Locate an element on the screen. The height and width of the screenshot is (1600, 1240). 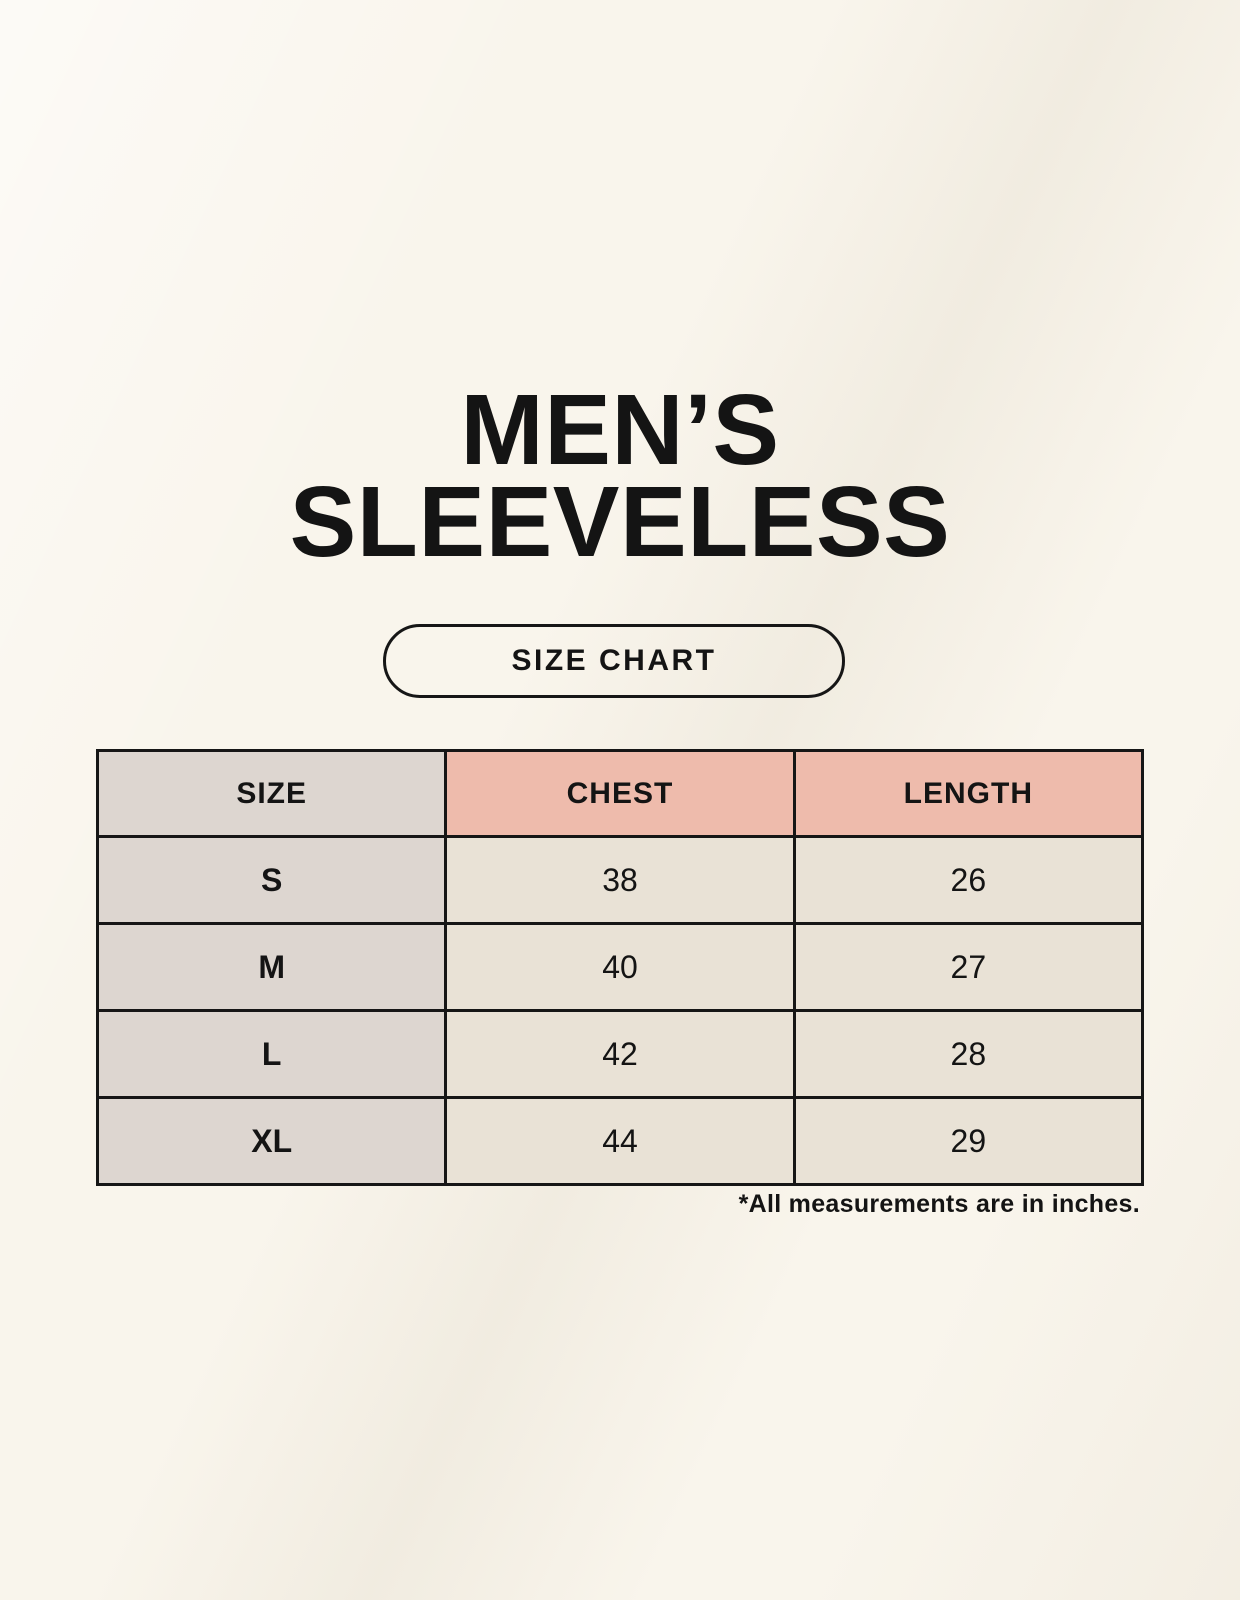
chest-cell-l: 42 is located at coordinates (620, 1054).